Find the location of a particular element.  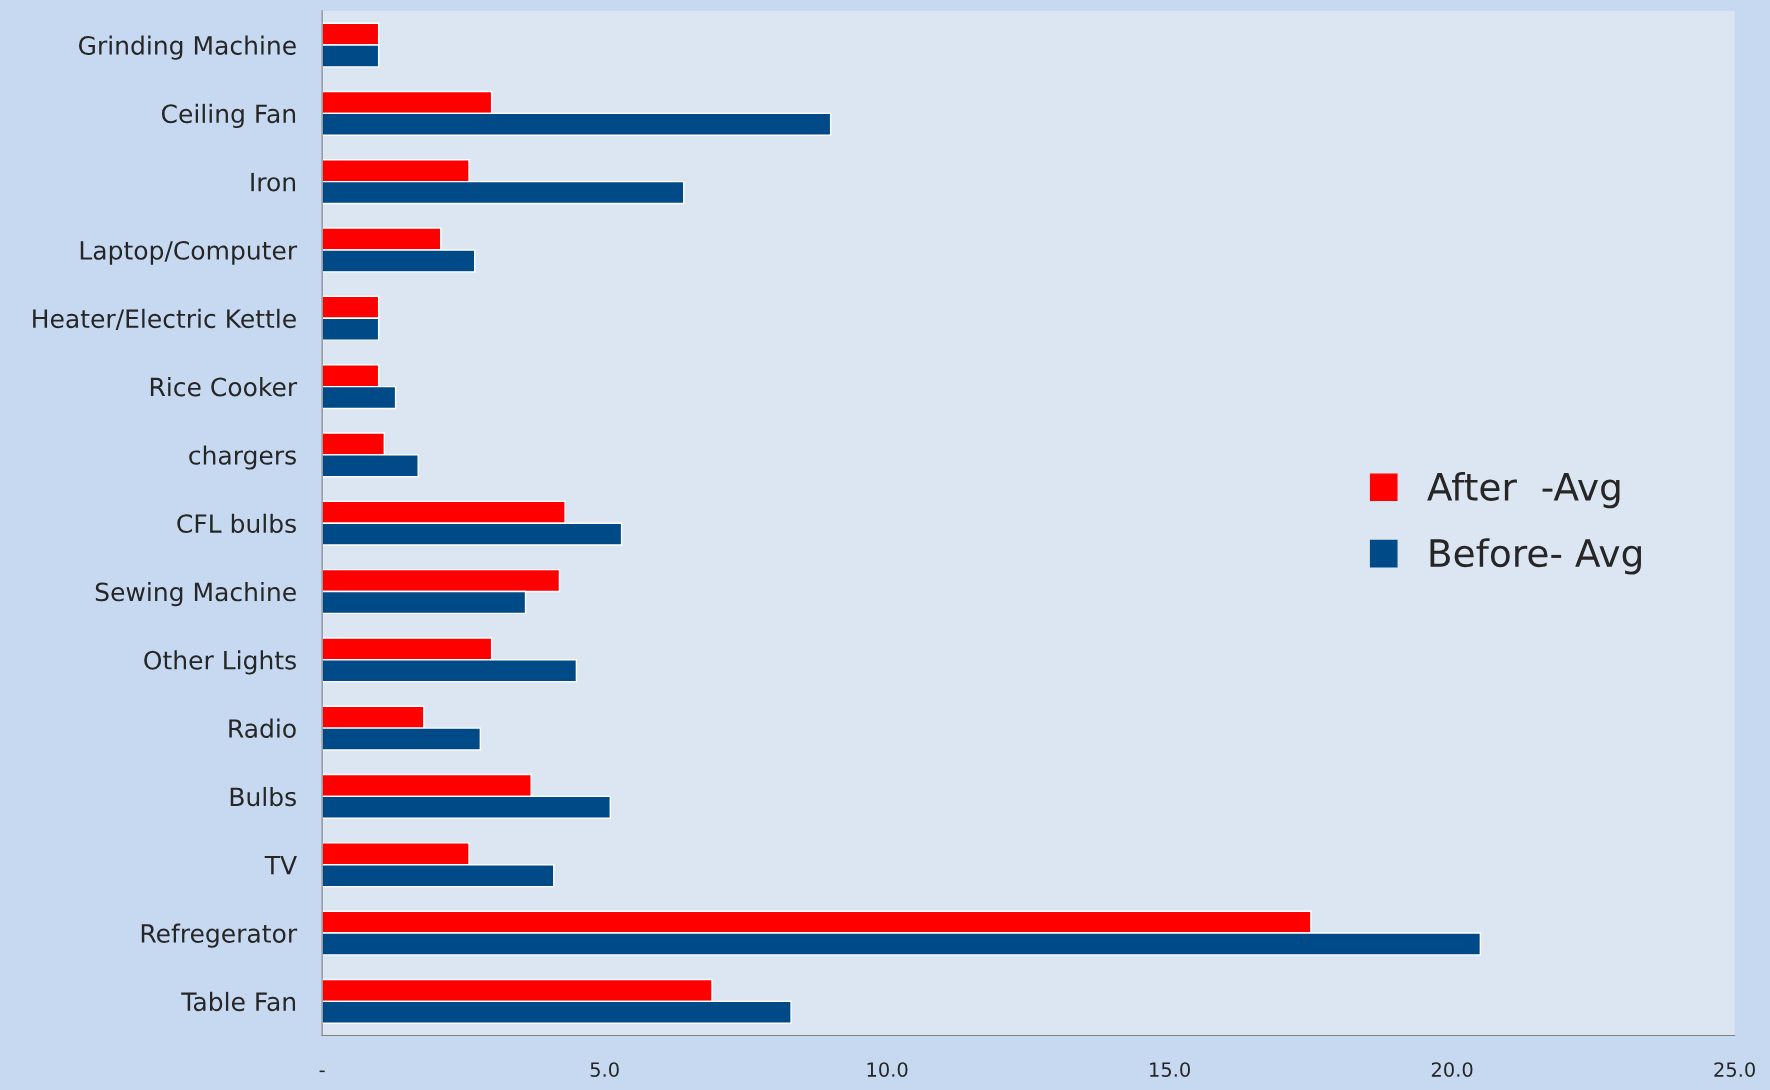

y-tick-label: Radio is located at coordinates (262, 728).